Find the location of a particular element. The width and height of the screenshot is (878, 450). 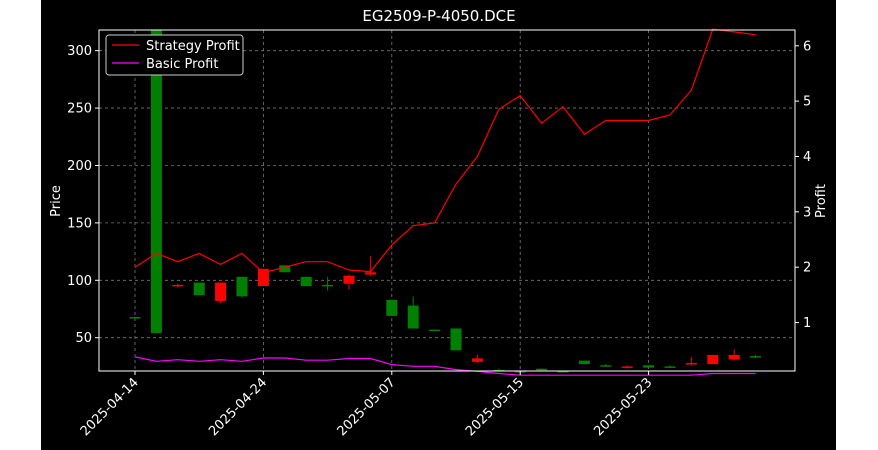

right-axis-label: Profit is located at coordinates (821, 201).